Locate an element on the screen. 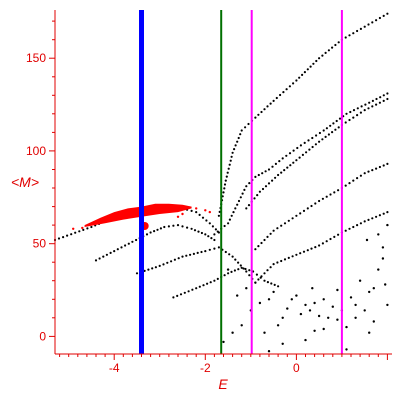 The width and height of the screenshot is (400, 400). y-tick-label: 150 is located at coordinates (36, 58).